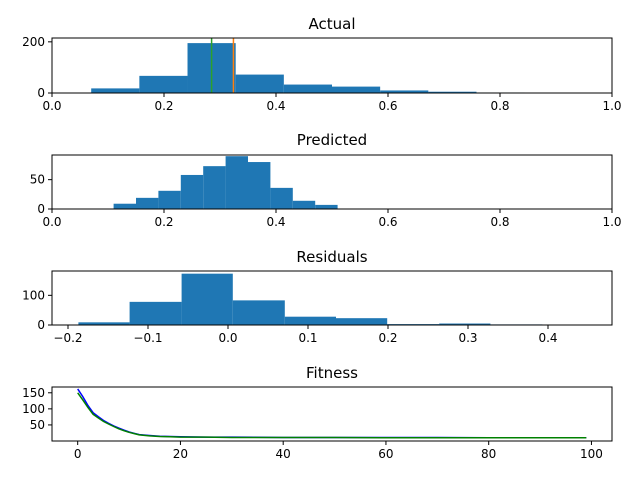  I want to click on x-tick-label: 100, so click(591, 454).